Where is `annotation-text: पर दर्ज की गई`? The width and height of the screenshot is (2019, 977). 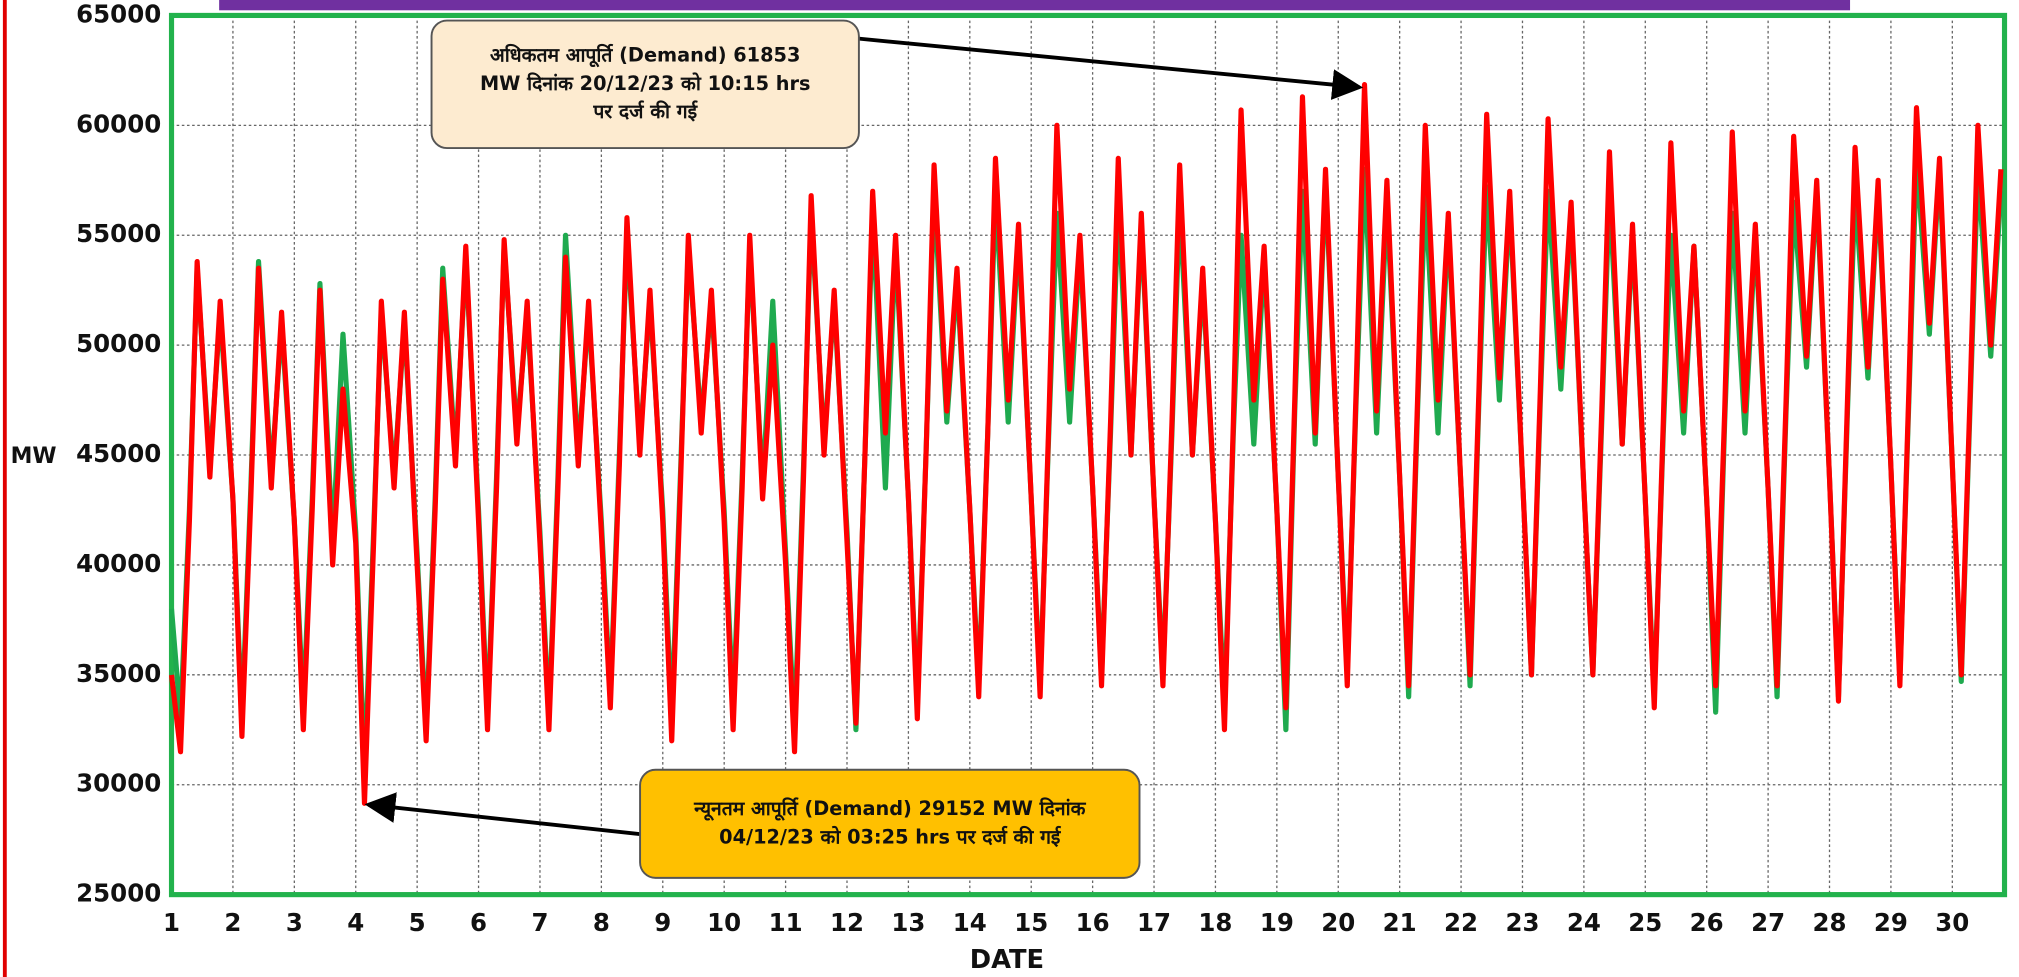 annotation-text: पर दर्ज की गई is located at coordinates (645, 111).